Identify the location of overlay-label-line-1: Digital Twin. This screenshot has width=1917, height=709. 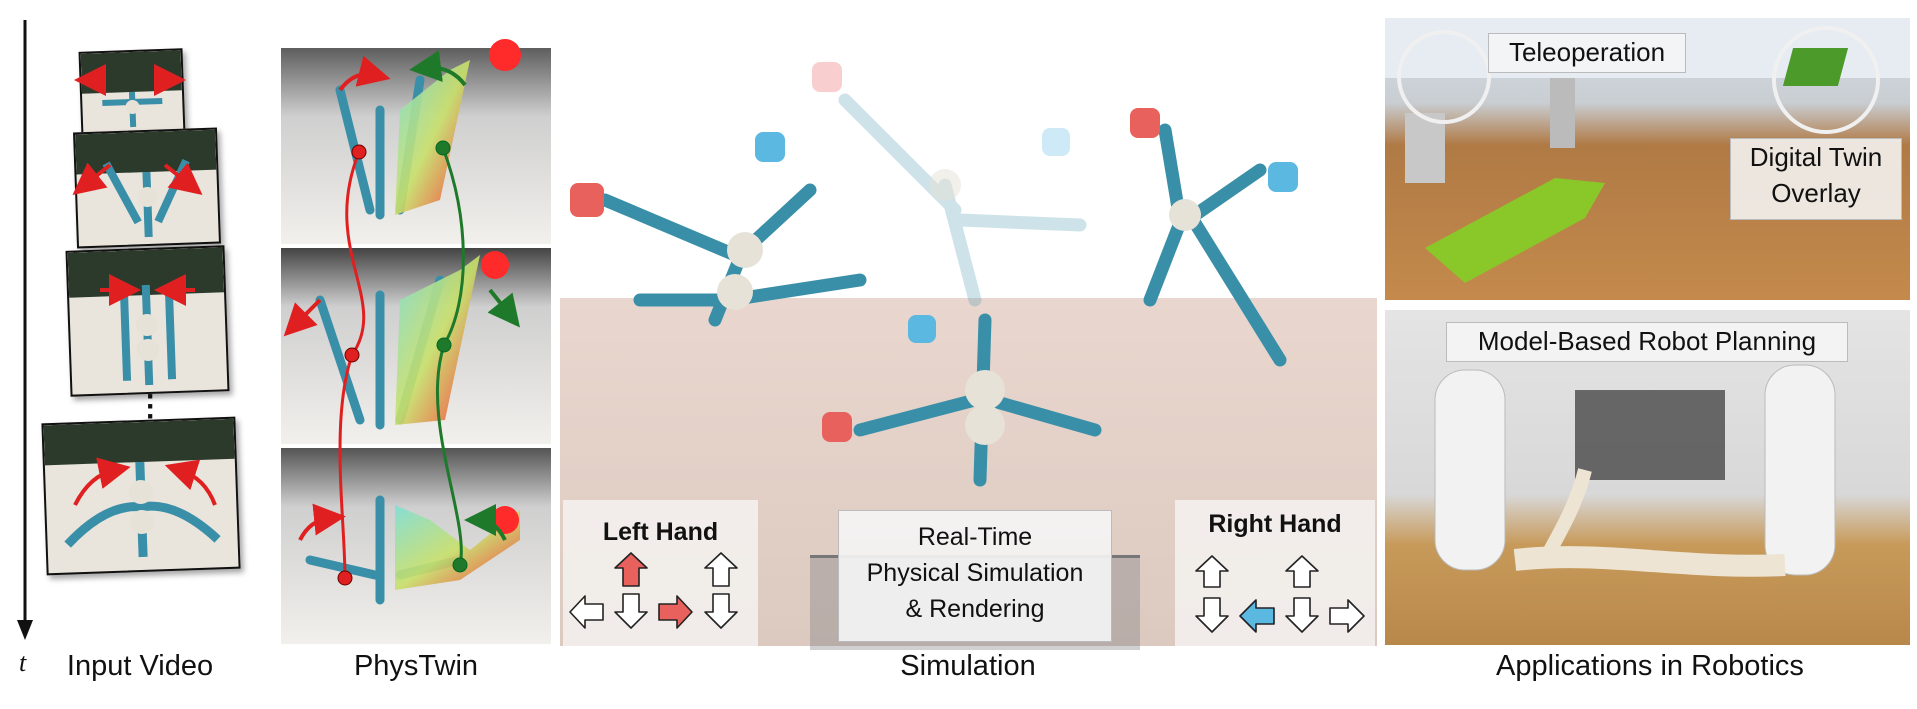
(1816, 157).